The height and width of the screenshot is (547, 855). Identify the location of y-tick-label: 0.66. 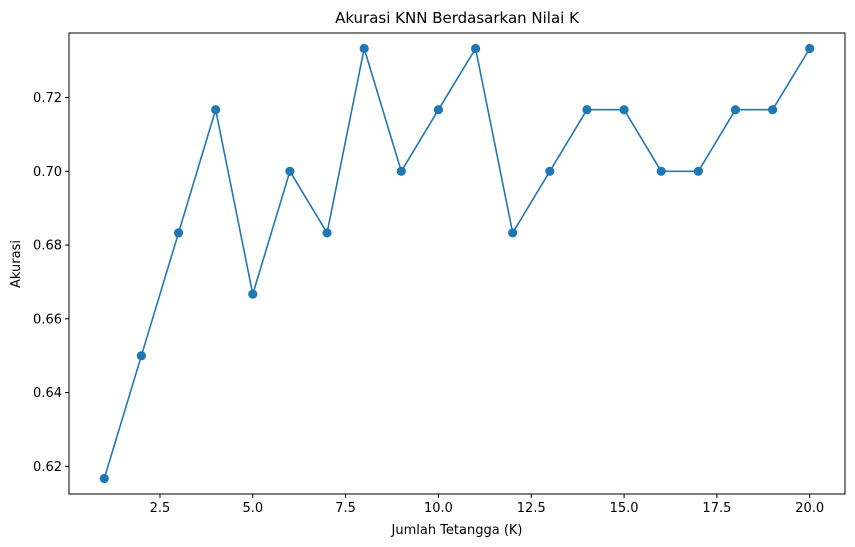
(47, 319).